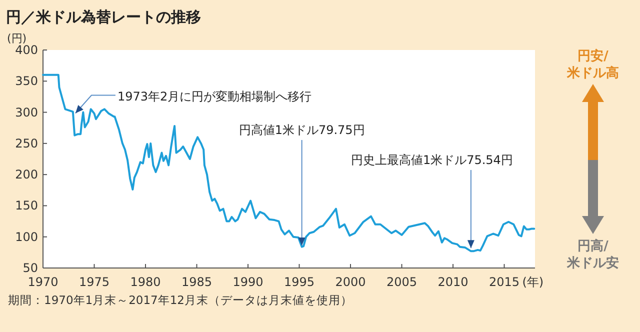 This screenshot has height=332, width=640. What do you see at coordinates (196, 282) in the screenshot?
I see `x-tick-label: 1985` at bounding box center [196, 282].